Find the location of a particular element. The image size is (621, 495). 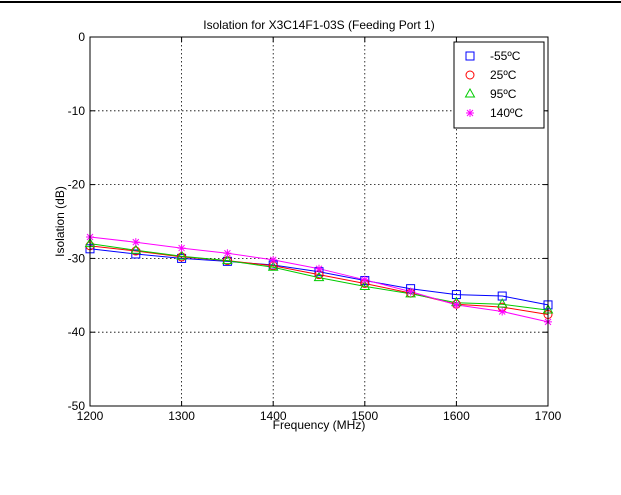

x-tick-label: 1700 is located at coordinates (548, 416).